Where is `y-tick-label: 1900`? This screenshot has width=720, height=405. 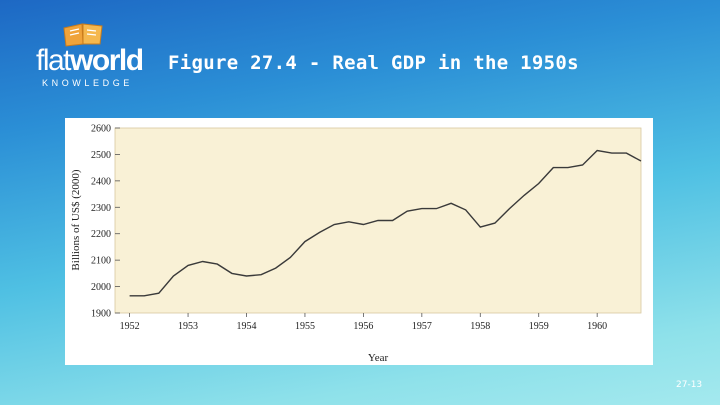 y-tick-label: 1900 is located at coordinates (101, 314).